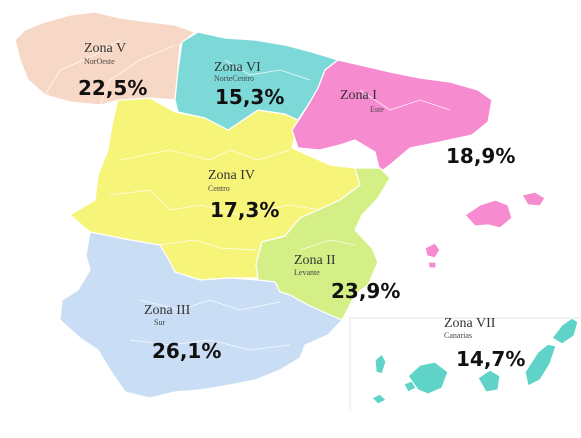 The image size is (581, 438). What do you see at coordinates (243, 195) in the screenshot?
I see `zone-iv-labels: Zona IV Centro 17,3%` at bounding box center [243, 195].